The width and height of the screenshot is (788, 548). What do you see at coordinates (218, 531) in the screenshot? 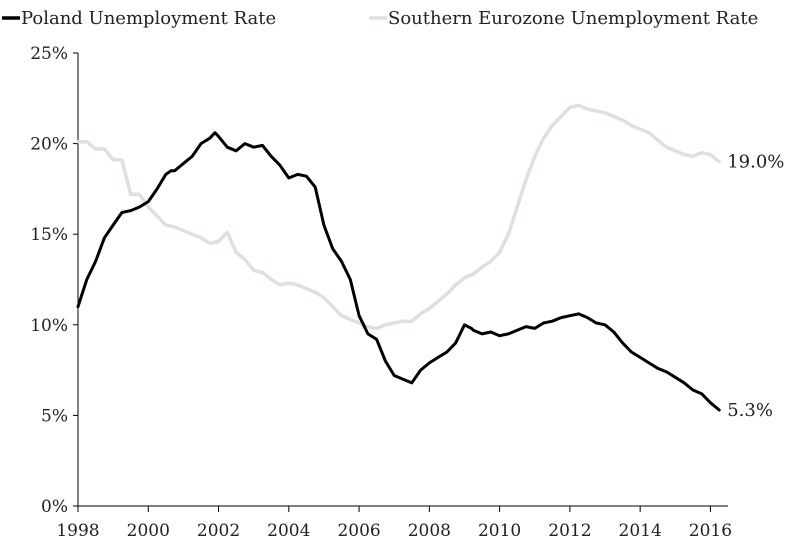
I see `x-tick-label: 2002` at bounding box center [218, 531].